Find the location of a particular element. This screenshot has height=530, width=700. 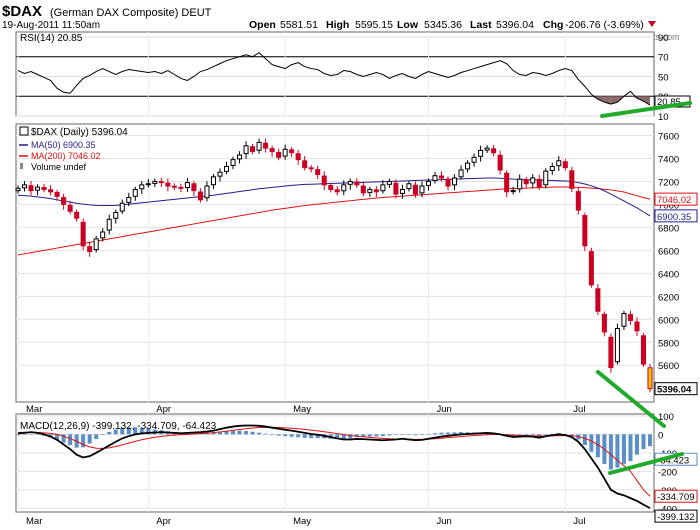

rsi-tick-label: 10 is located at coordinates (663, 117).